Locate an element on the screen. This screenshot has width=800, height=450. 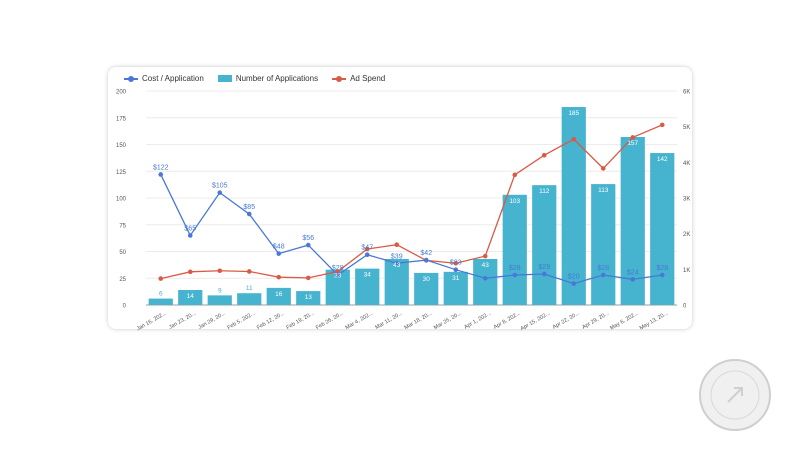
bar-value-label: 13 is located at coordinates (309, 297).